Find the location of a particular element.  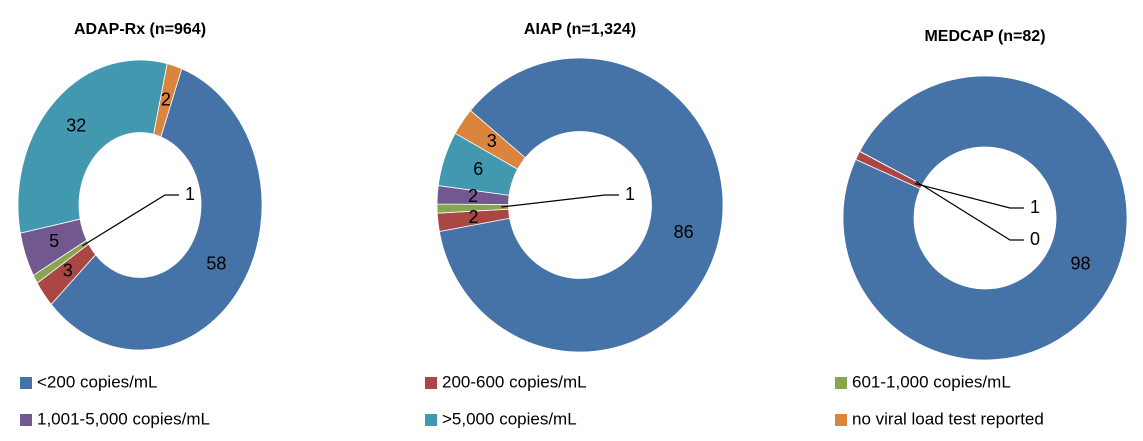

legend-label: >5,000 copies/mL is located at coordinates (509, 418).